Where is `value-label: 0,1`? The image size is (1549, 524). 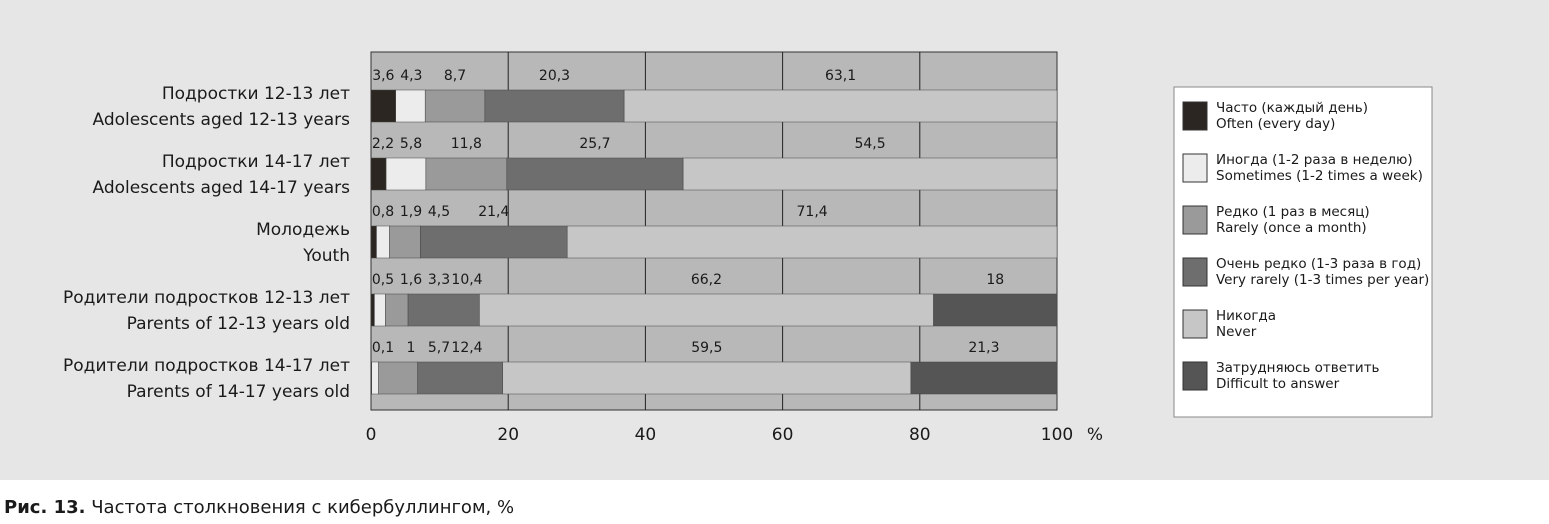 value-label: 0,1 is located at coordinates (383, 348).